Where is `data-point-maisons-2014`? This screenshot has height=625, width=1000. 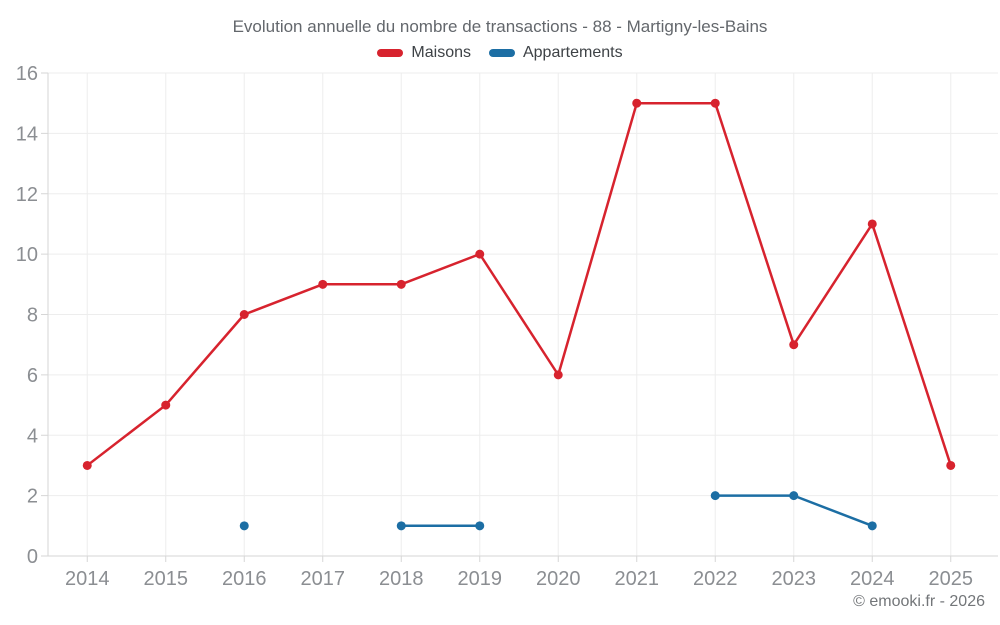 data-point-maisons-2014 is located at coordinates (87, 465).